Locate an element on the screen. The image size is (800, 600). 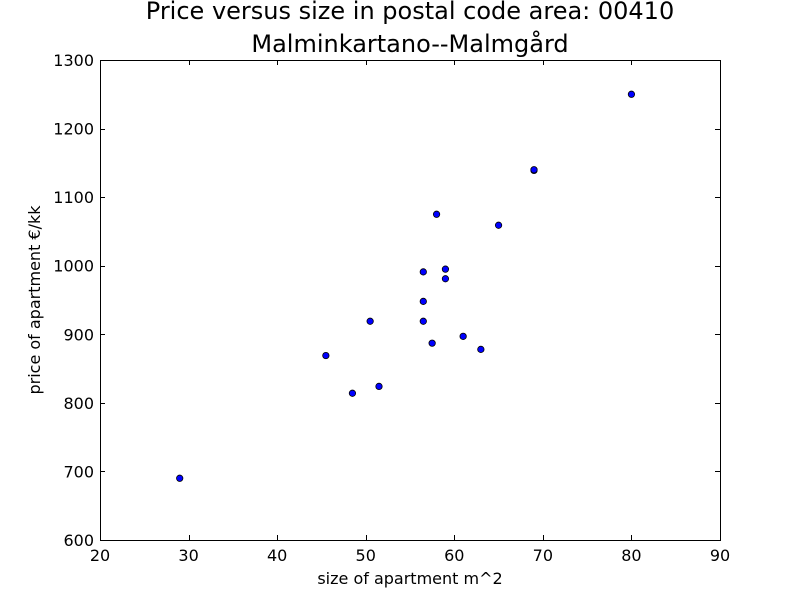
y-axis-label: price of apartment €/kk is located at coordinates (34, 300).